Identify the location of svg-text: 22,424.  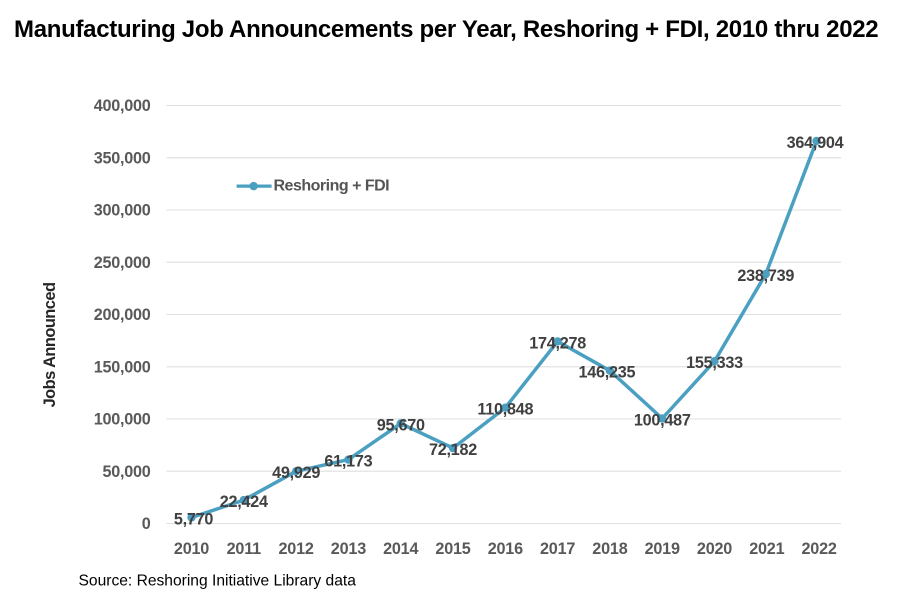
(244, 502).